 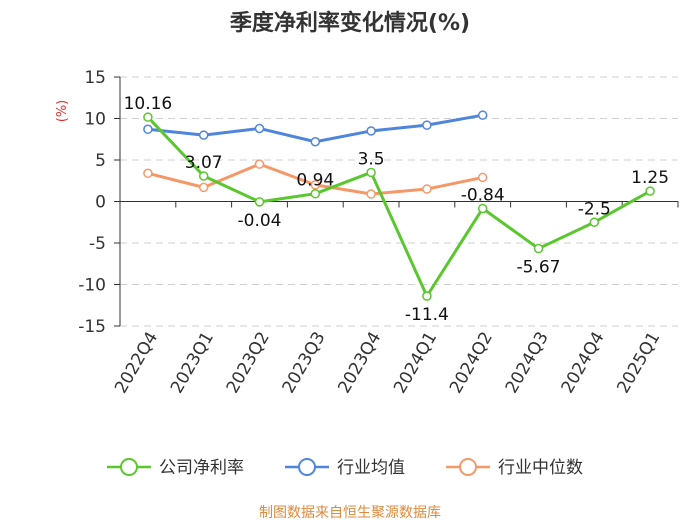 I want to click on x-tick-label: 2024Q3, so click(x=527, y=363).